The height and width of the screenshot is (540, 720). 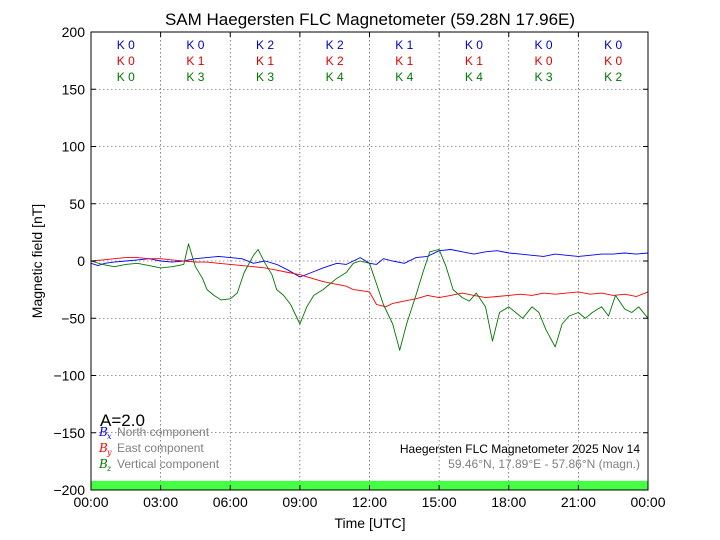 I want to click on legend-label: North component, so click(x=163, y=432).